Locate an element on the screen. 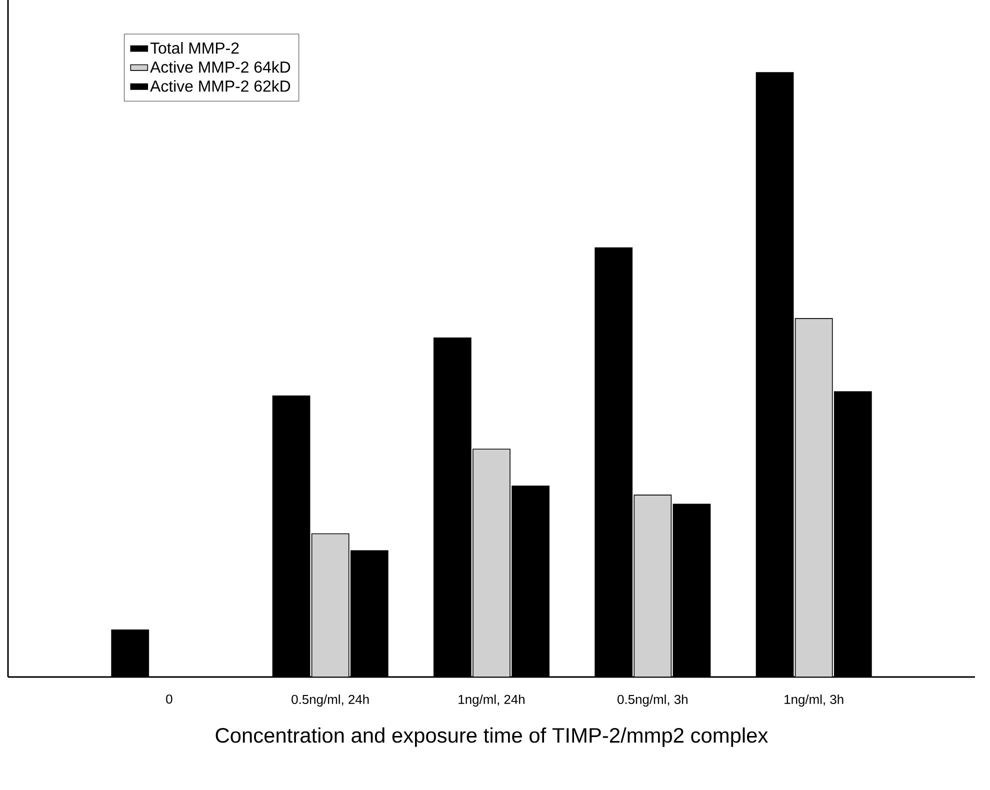 This screenshot has width=990, height=790. legend-label: Active MMP-2 64kD is located at coordinates (220, 67).